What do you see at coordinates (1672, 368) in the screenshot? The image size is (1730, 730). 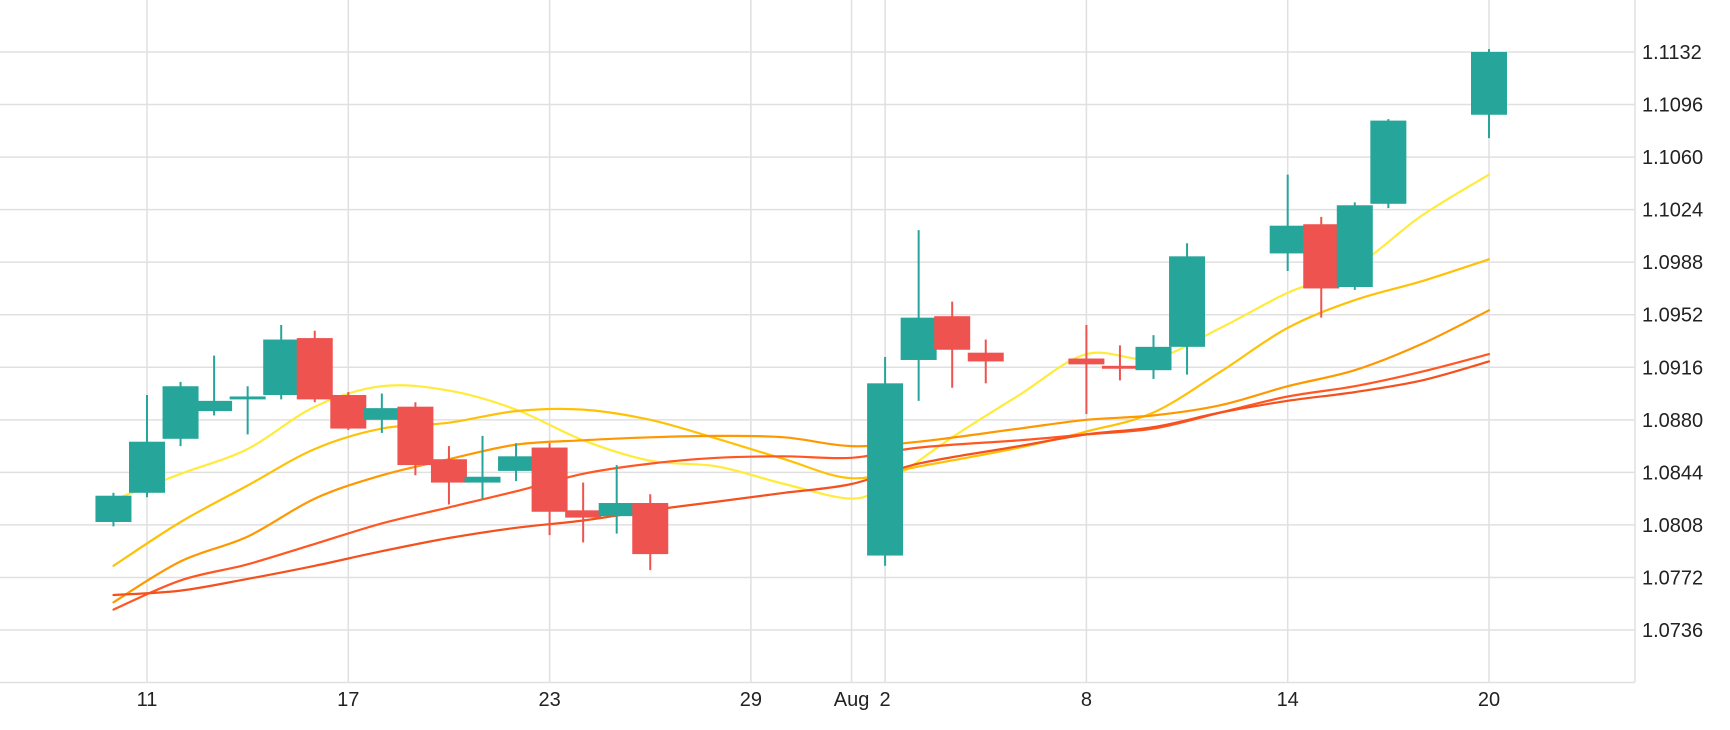 I see `y-tick-label: 1.0916` at bounding box center [1672, 368].